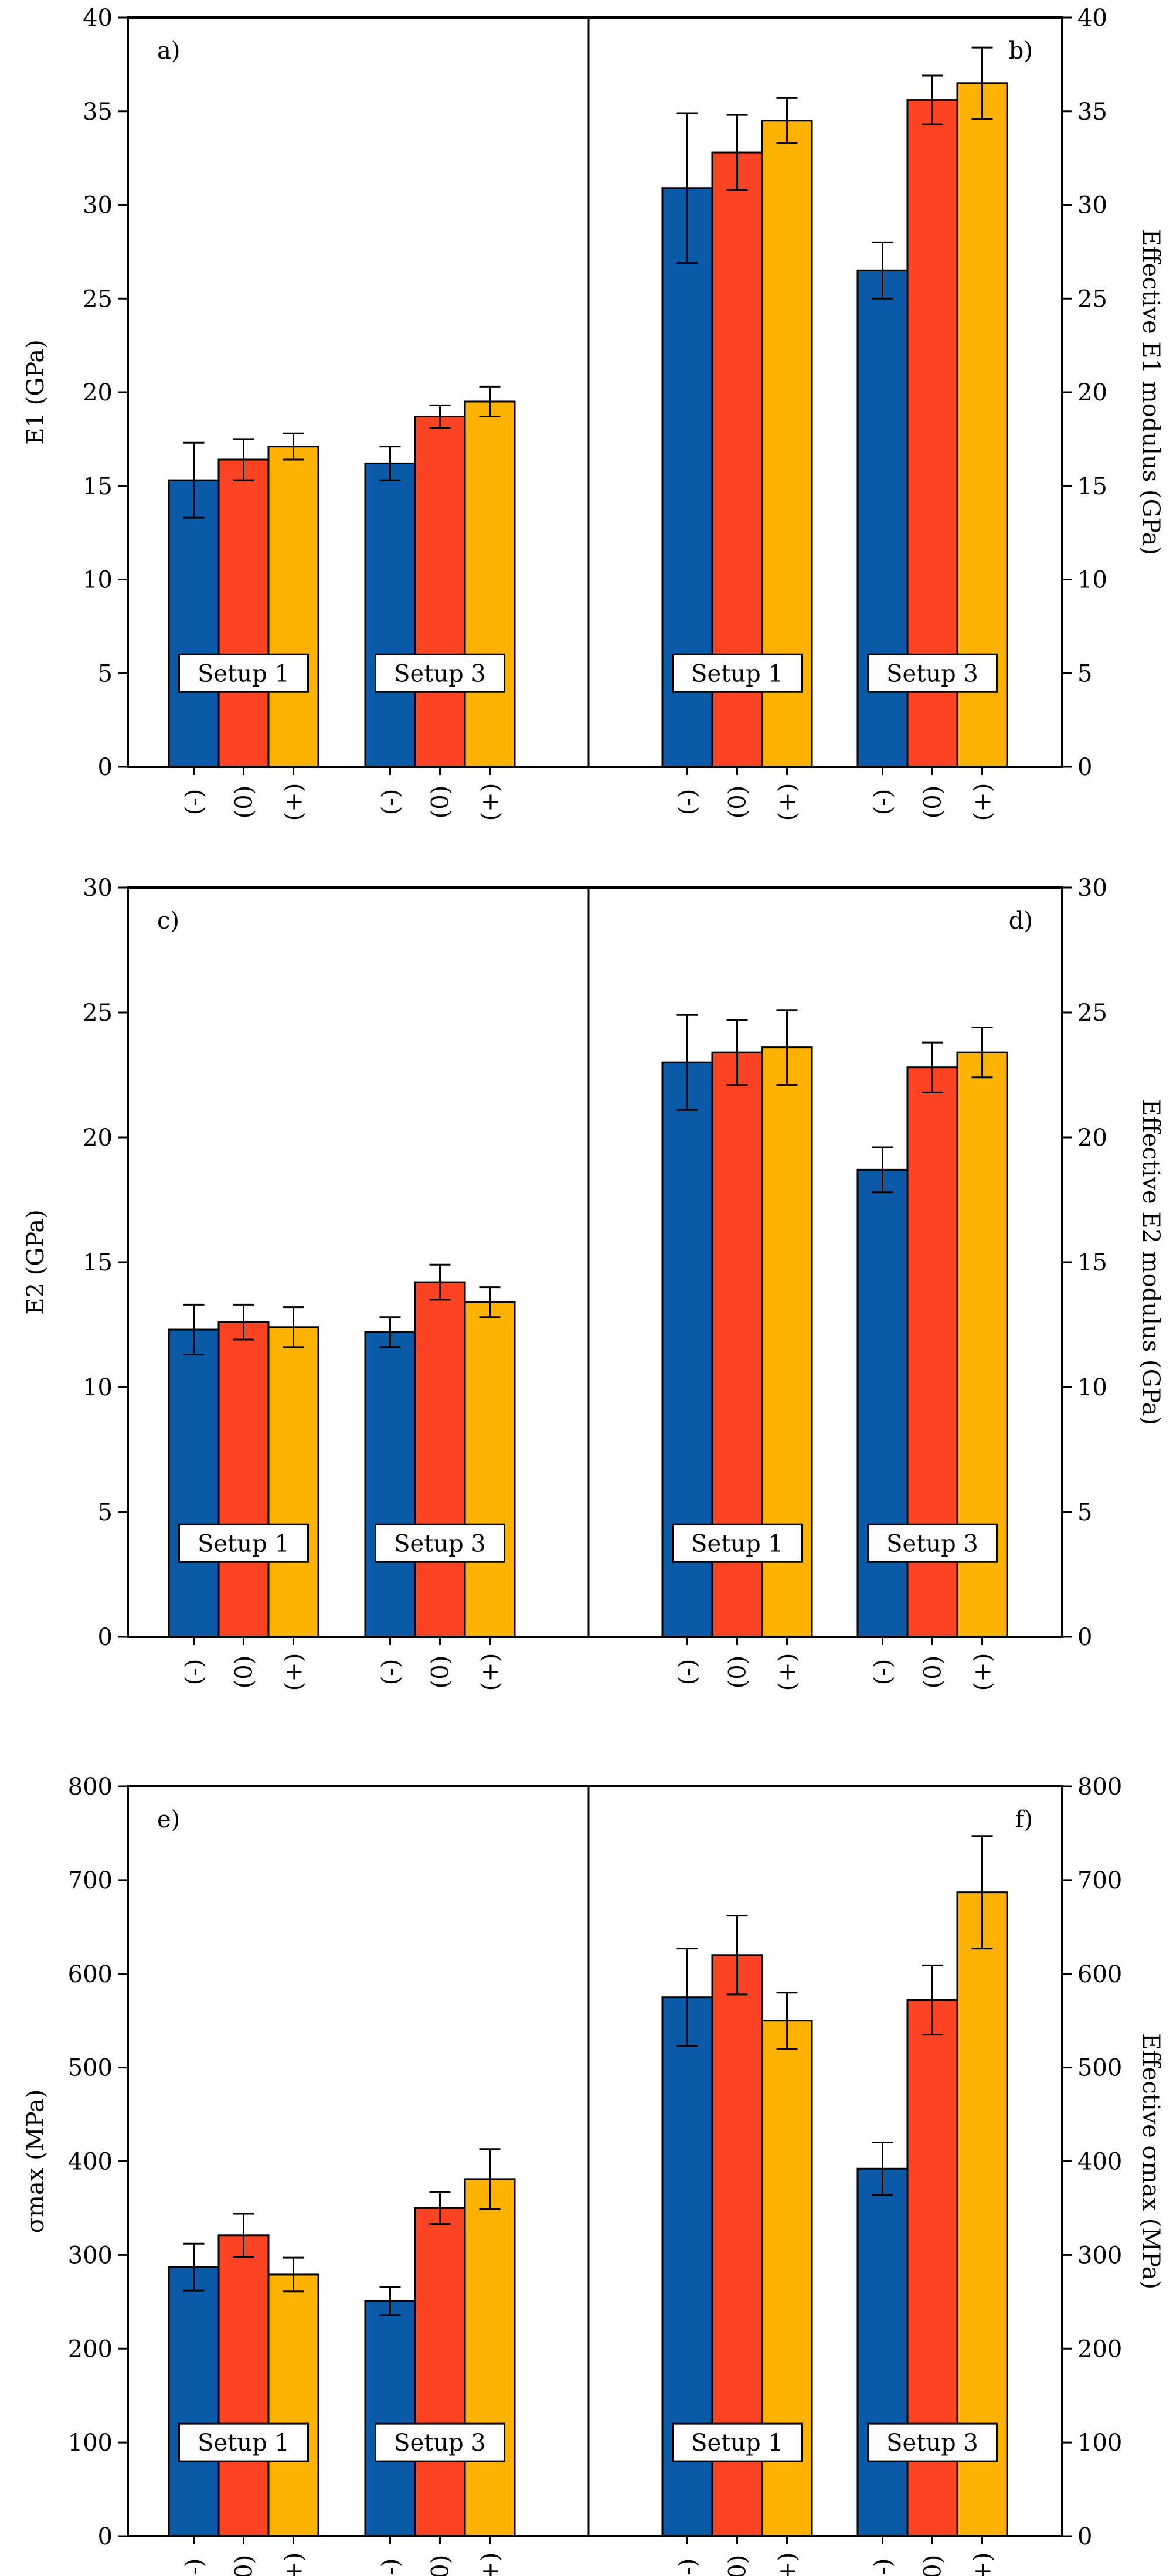  I want to click on y-tick-label-right: 10, so click(1092, 581).